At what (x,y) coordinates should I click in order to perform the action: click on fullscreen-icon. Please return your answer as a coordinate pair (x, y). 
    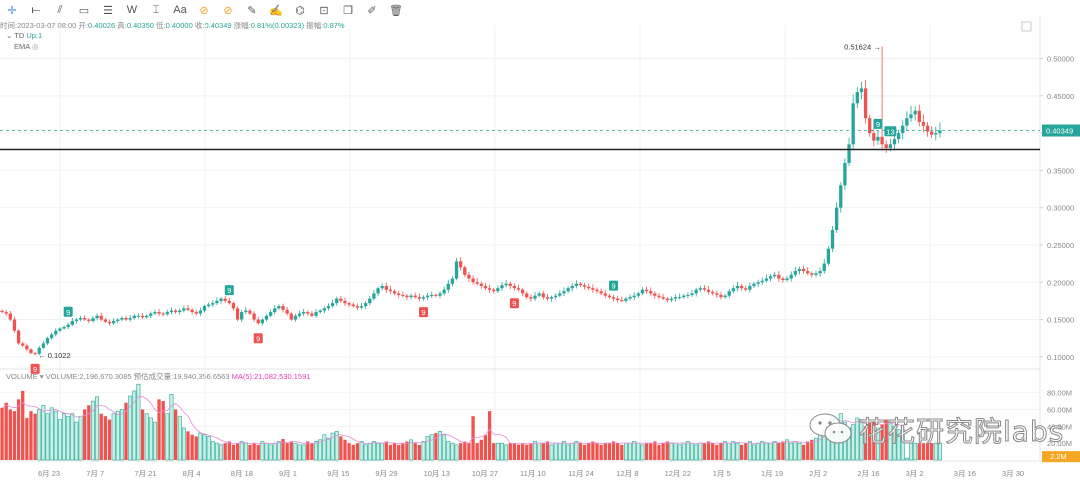
    Looking at the image, I should click on (1026, 26).